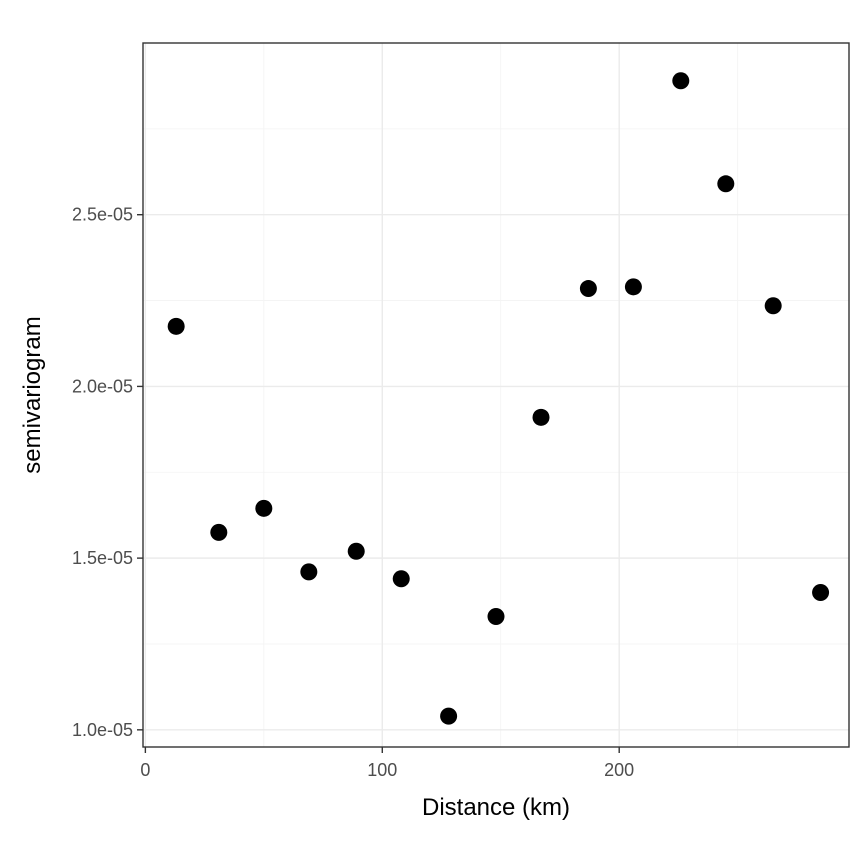 The height and width of the screenshot is (864, 864). I want to click on x-tick-label: 200, so click(619, 770).